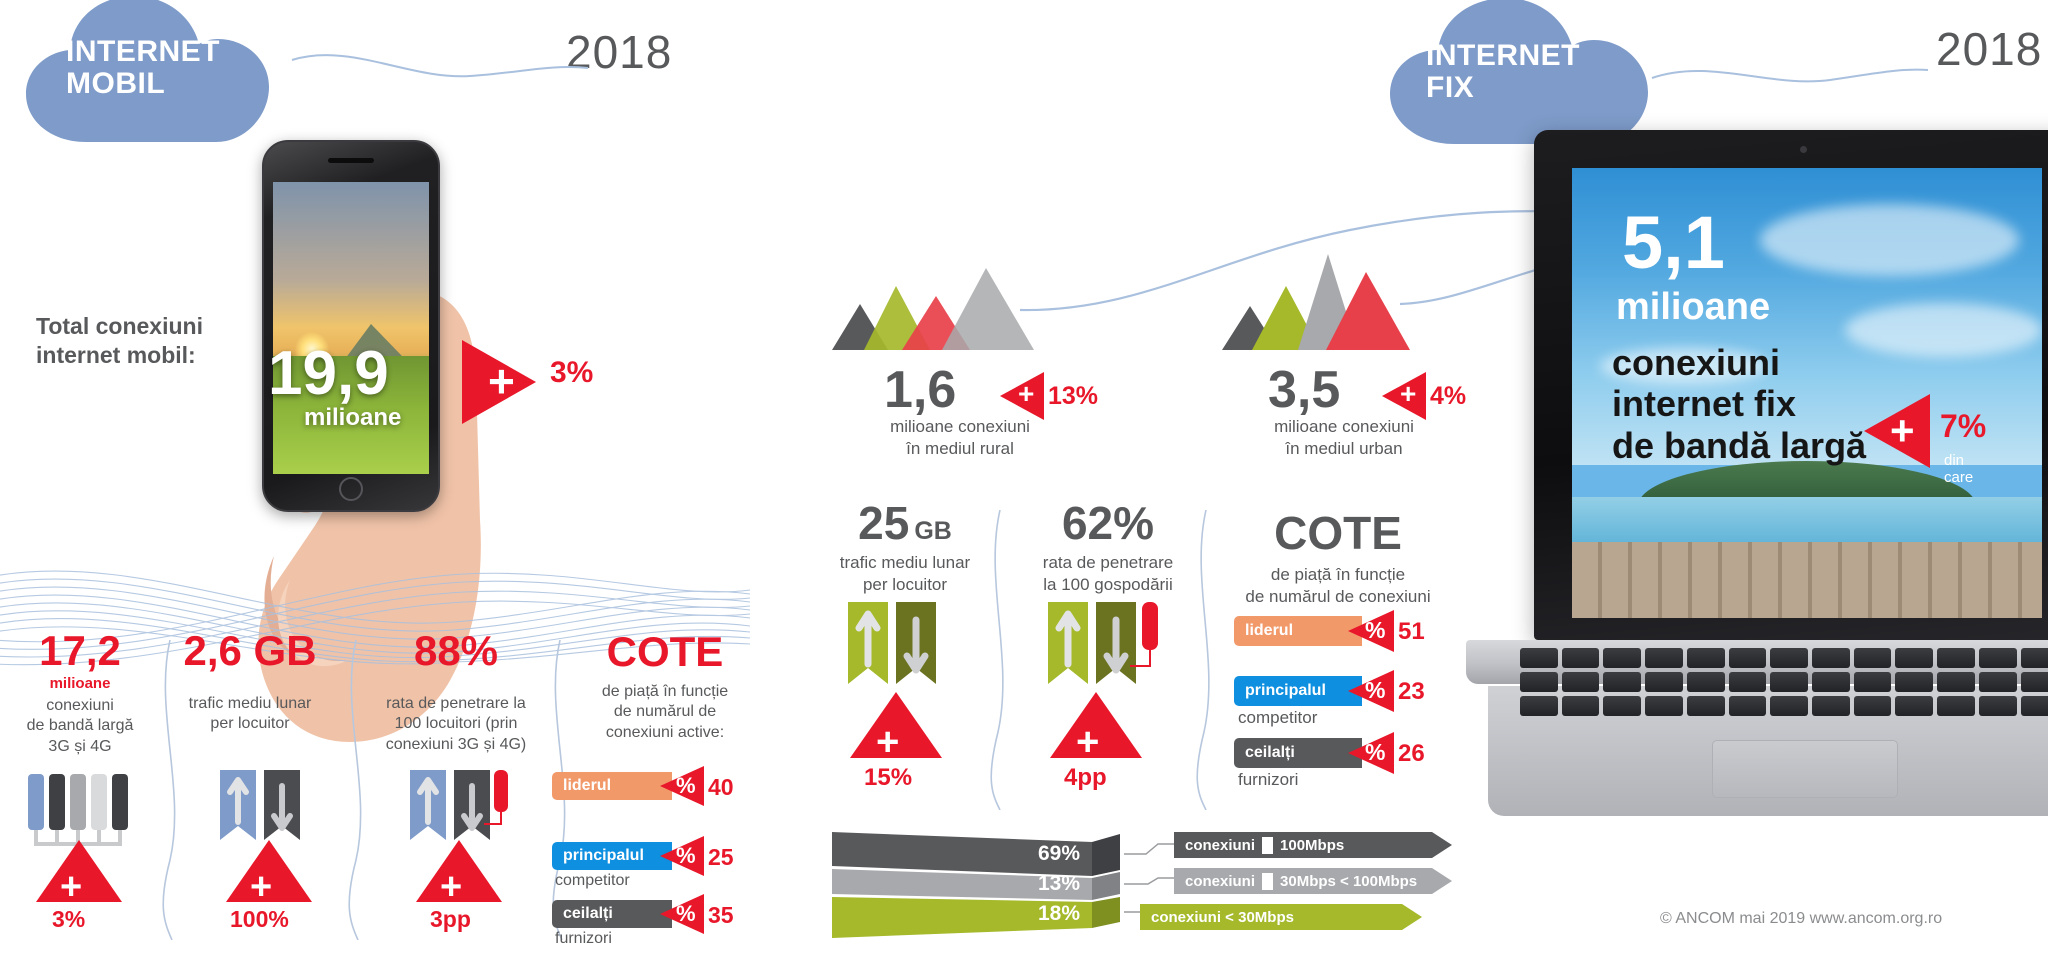  Describe the element at coordinates (1313, 845) in the screenshot. I see `speed-tag-1: conexiuni 100Mbps` at that location.